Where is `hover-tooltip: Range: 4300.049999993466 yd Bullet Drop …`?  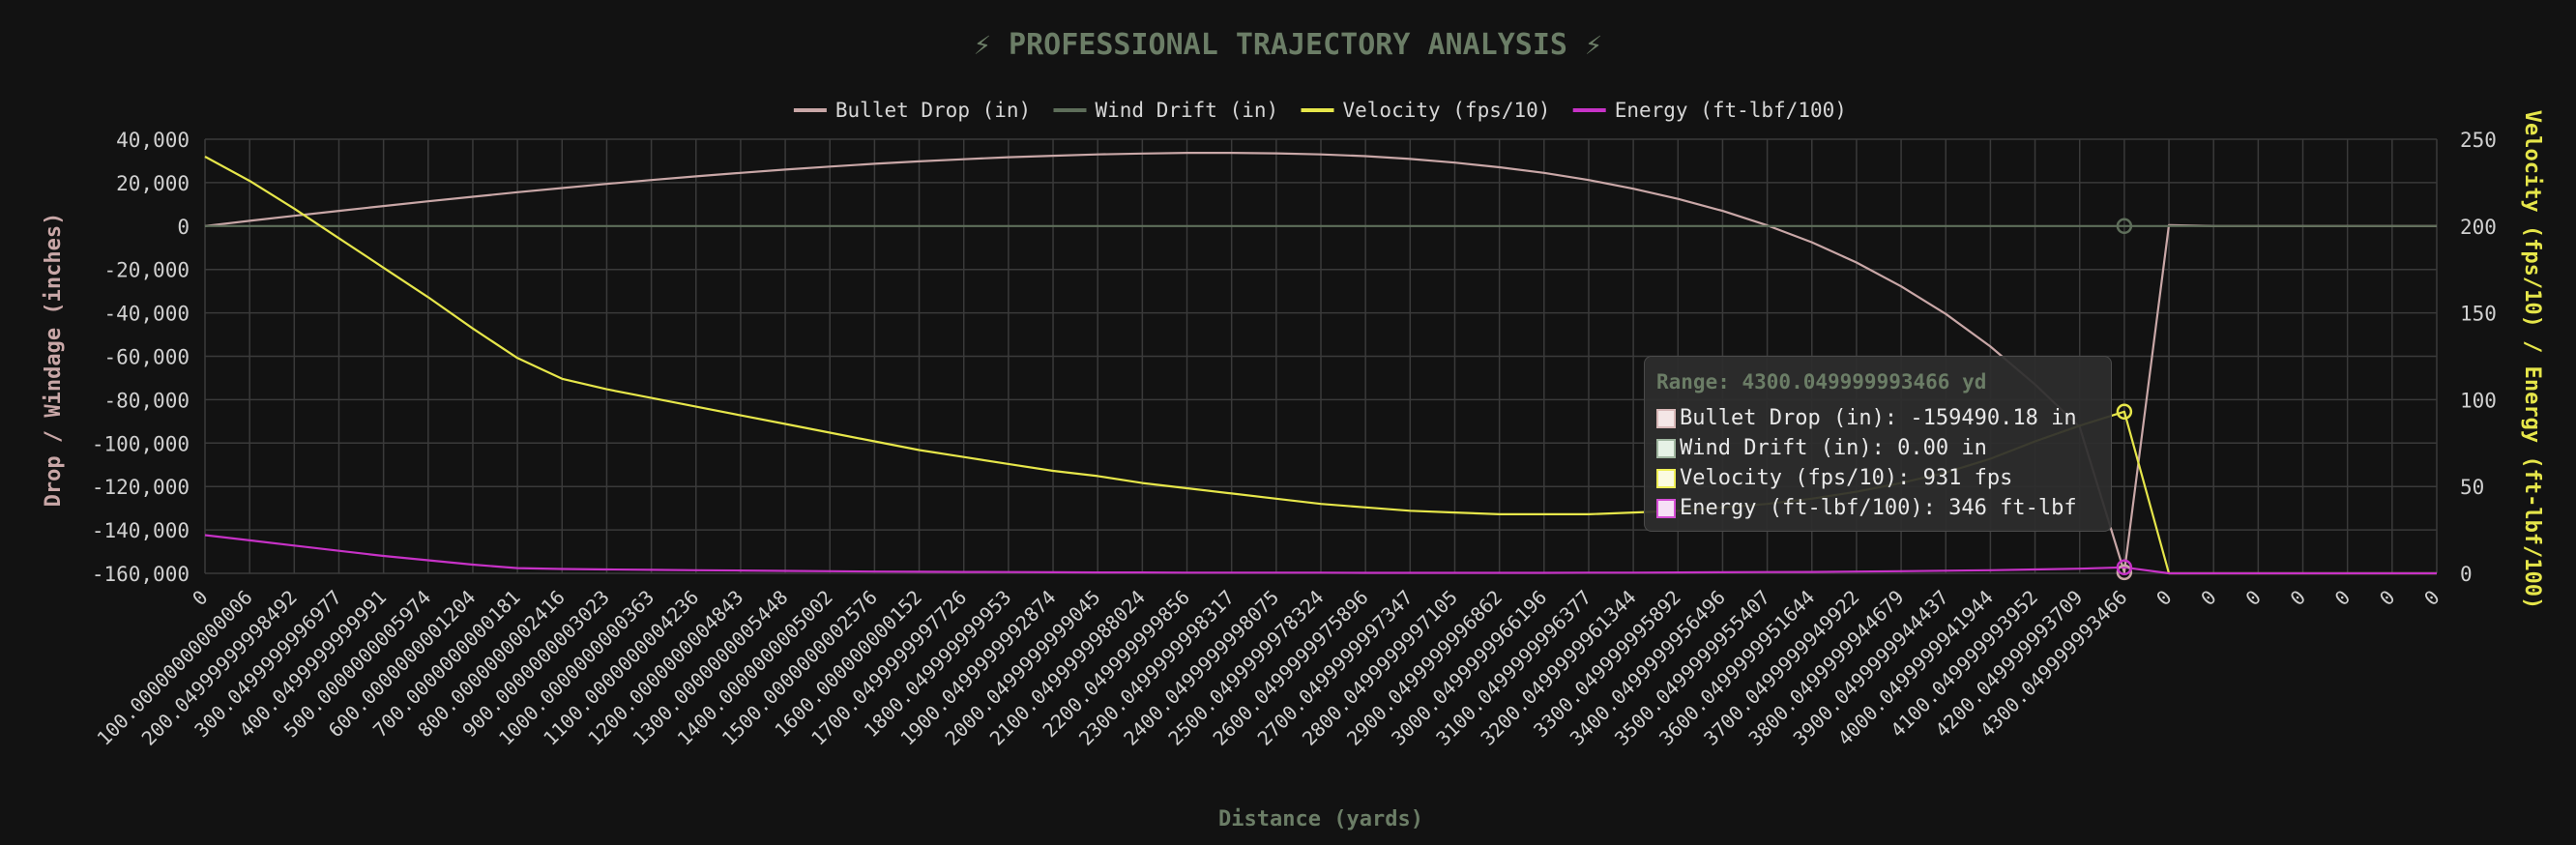 hover-tooltip: Range: 4300.049999993466 yd Bullet Drop … is located at coordinates (1878, 444).